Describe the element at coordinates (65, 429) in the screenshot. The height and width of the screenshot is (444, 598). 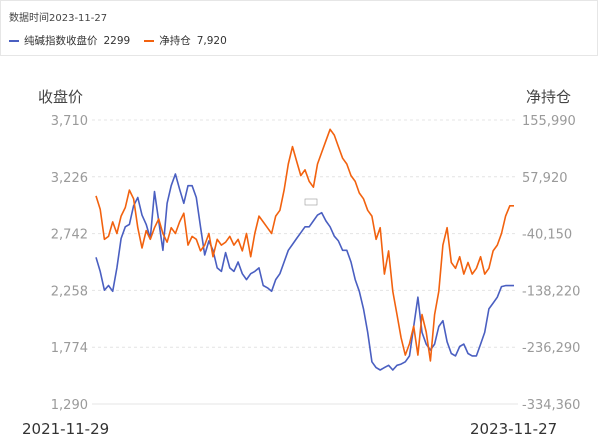
I see `x-start-date: 2021-11-29` at that location.